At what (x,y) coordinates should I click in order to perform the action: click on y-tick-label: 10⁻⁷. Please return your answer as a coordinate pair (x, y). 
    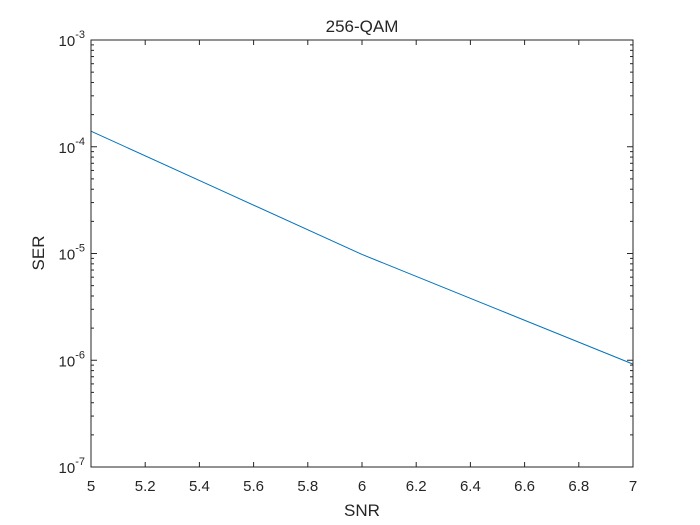
    Looking at the image, I should click on (72, 466).